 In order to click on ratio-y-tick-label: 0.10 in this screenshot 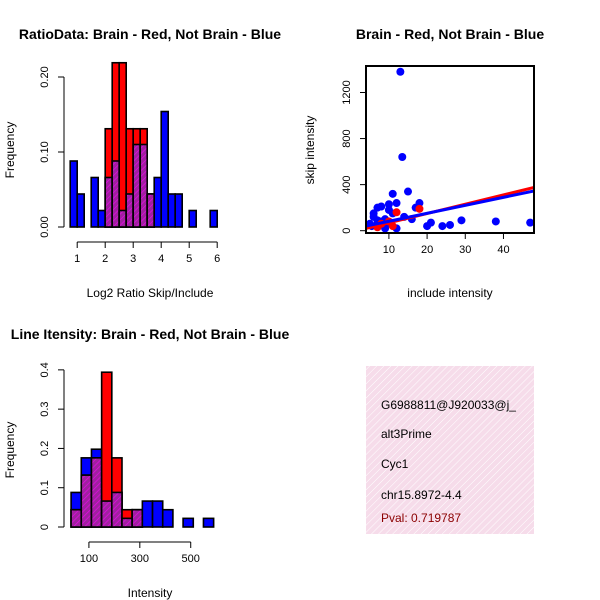, I will do `click(45, 151)`.